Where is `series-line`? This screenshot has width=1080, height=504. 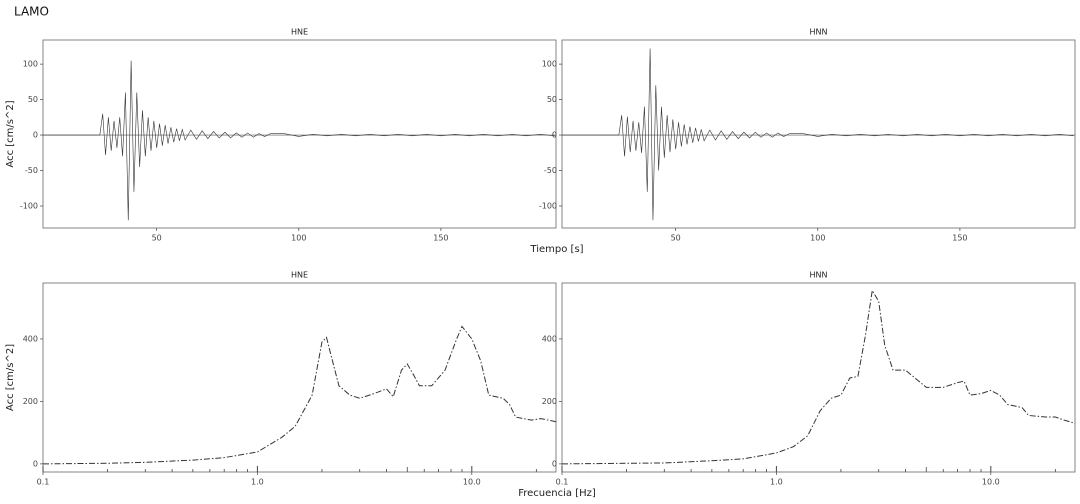
series-line is located at coordinates (299, 395).